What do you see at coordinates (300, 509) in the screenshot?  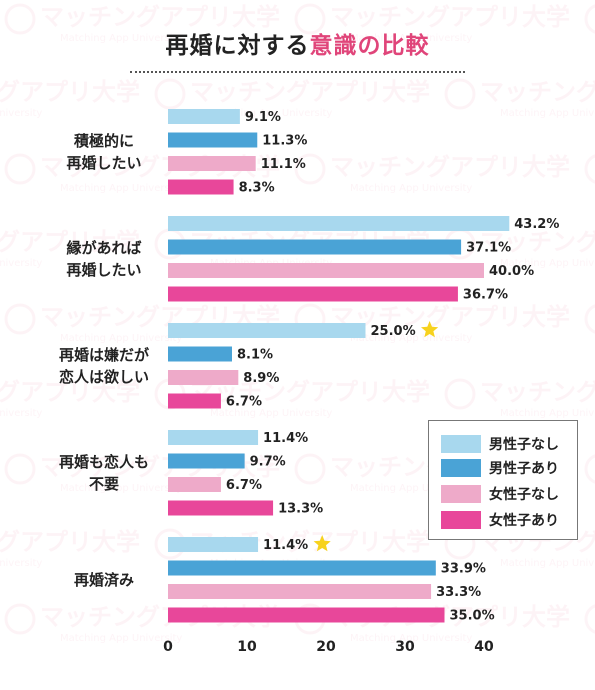 I see `value-label: 13.3%` at bounding box center [300, 509].